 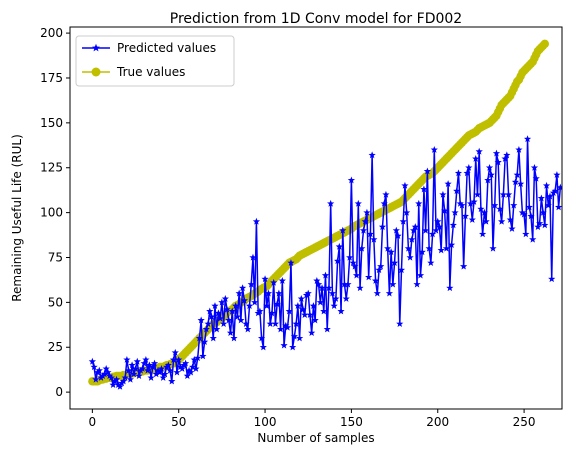 I want to click on x-axis-label: Number of samples, so click(x=315, y=438).